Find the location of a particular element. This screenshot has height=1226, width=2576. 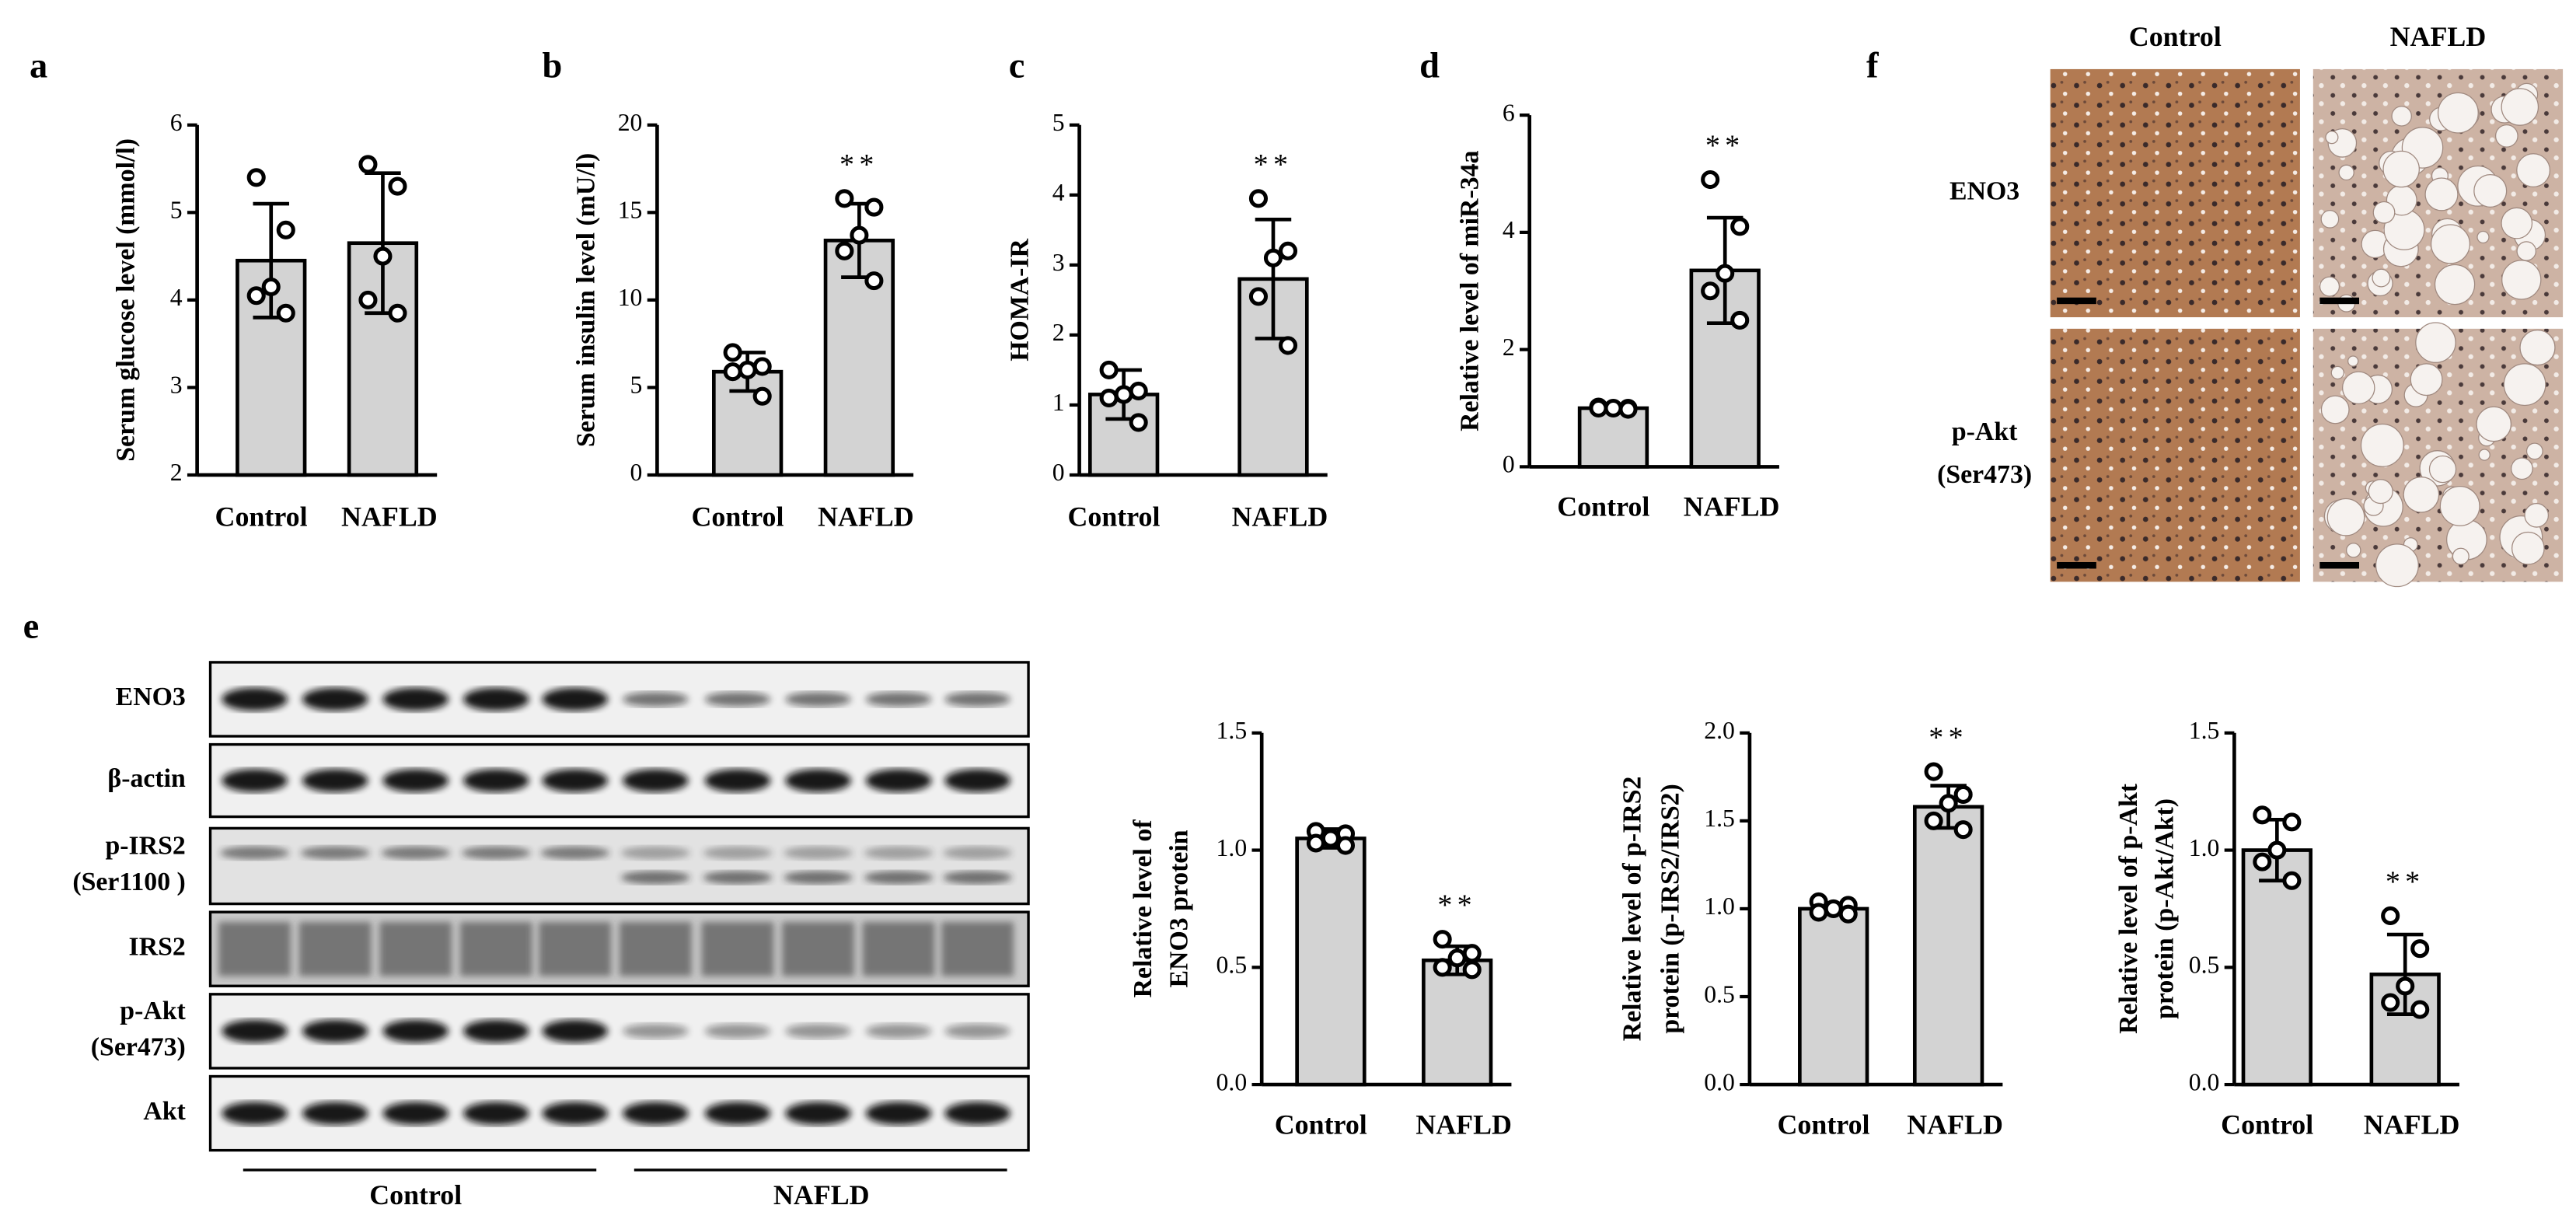

y-tick-label: 4 is located at coordinates (1509, 229).